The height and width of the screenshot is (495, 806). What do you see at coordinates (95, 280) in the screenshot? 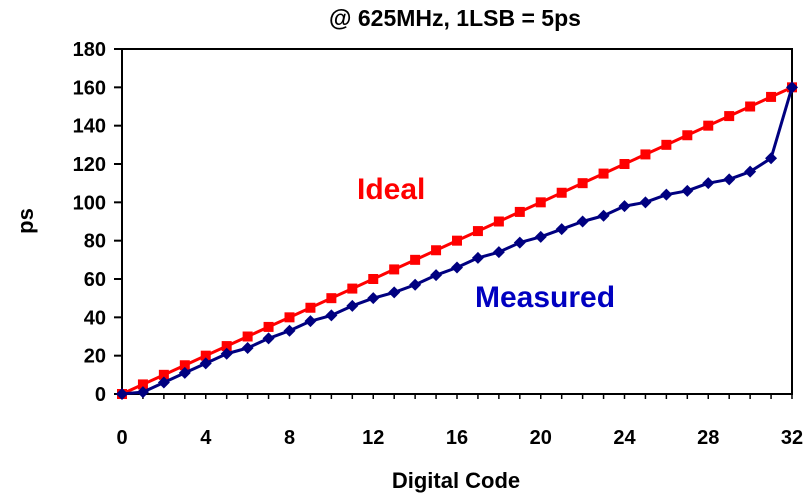
I see `y-tick-label: 60` at bounding box center [95, 280].